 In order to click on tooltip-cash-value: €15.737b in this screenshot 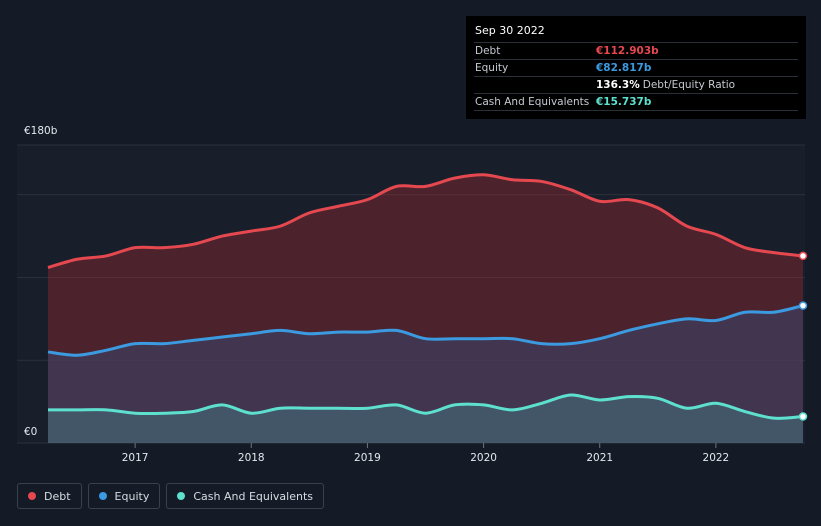, I will do `click(624, 102)`.